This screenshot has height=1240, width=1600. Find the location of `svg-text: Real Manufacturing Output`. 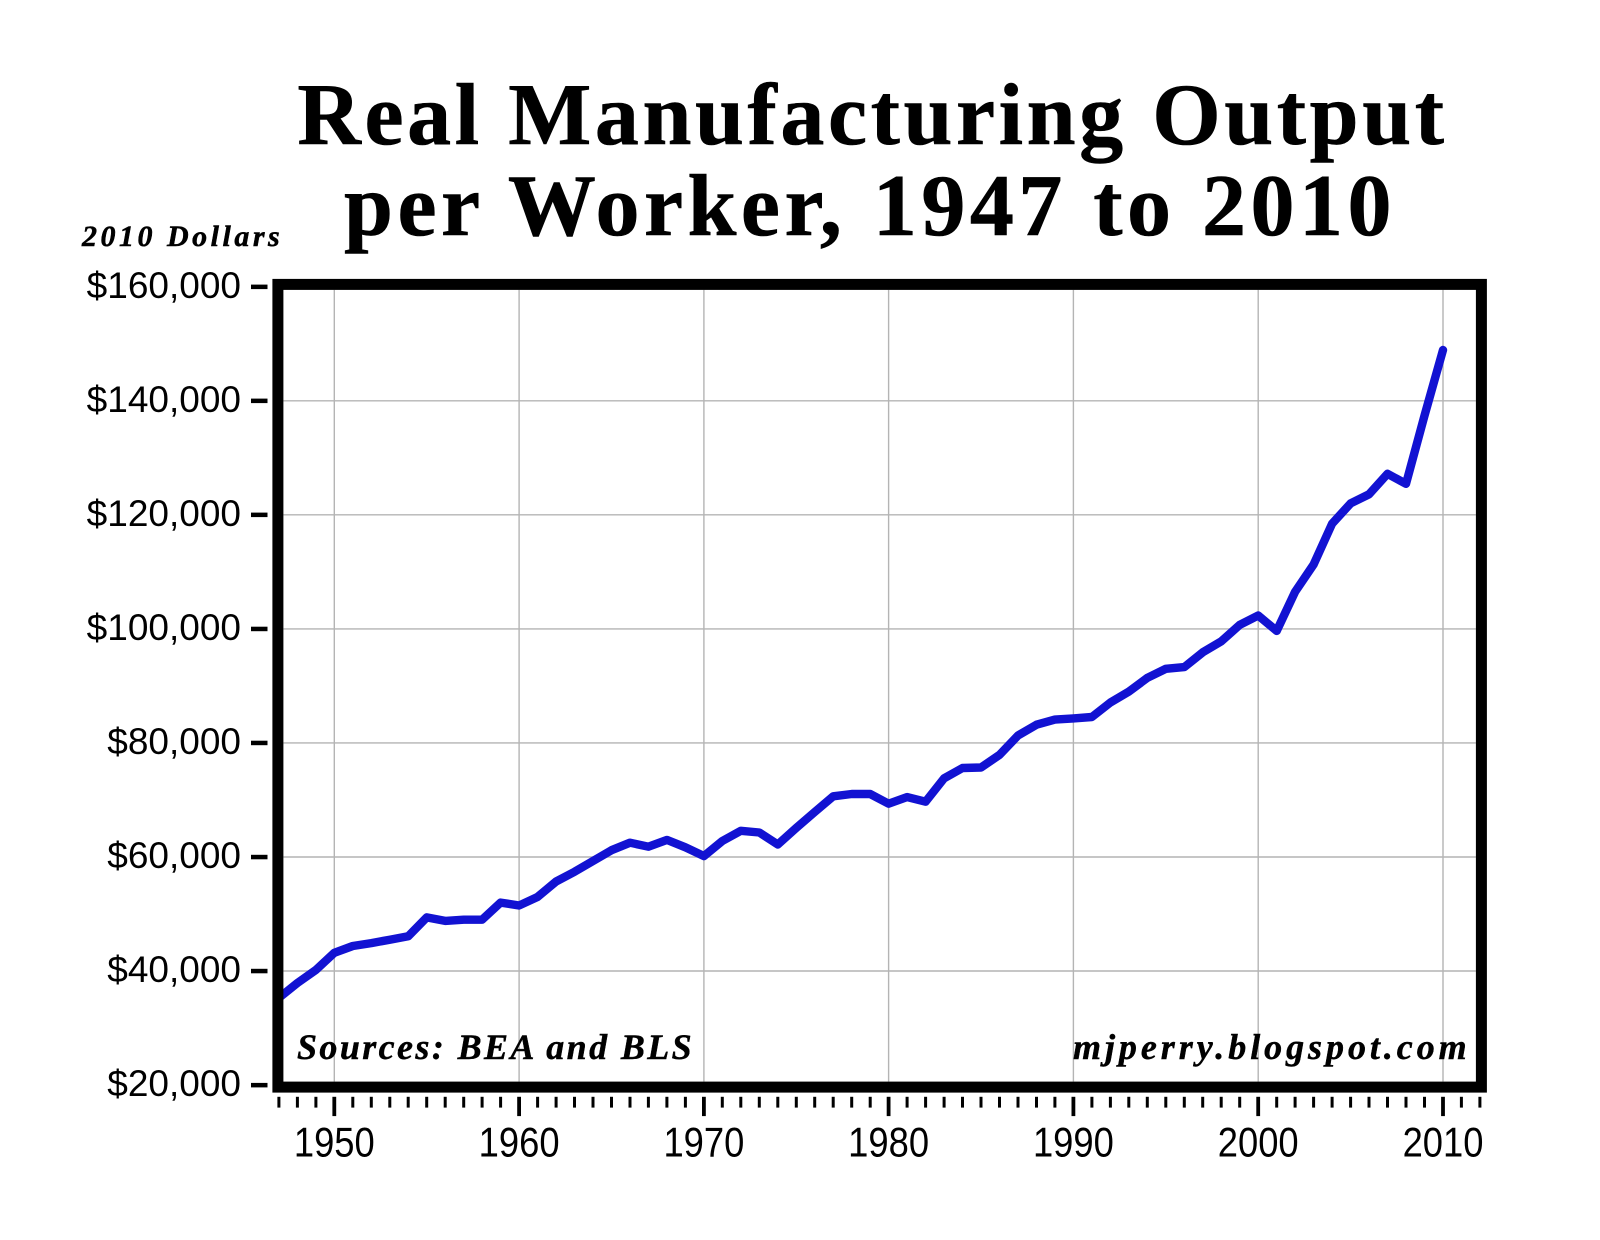

svg-text: Real Manufacturing Output is located at coordinates (872, 115).